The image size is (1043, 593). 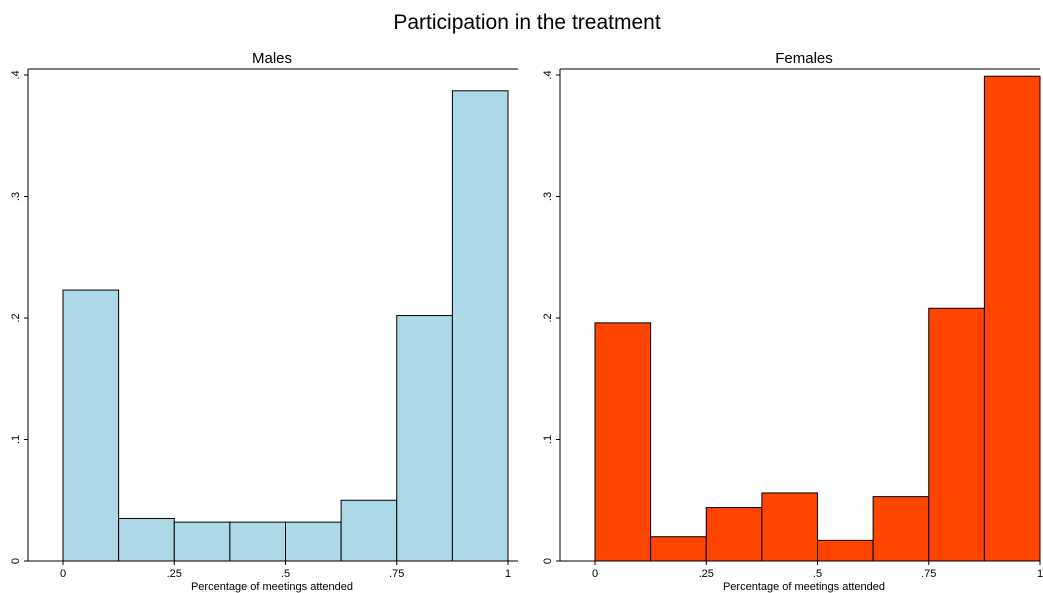 What do you see at coordinates (548, 561) in the screenshot?
I see `y-tick-label-females-0: 0` at bounding box center [548, 561].